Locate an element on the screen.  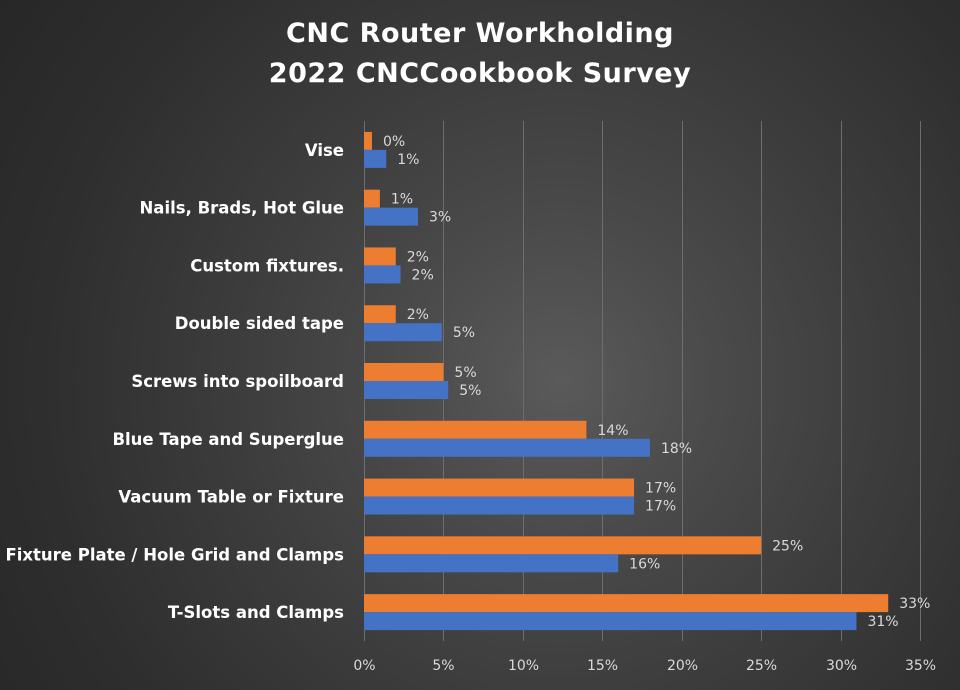
category-label: Vacuum Table or Fixture is located at coordinates (231, 497).